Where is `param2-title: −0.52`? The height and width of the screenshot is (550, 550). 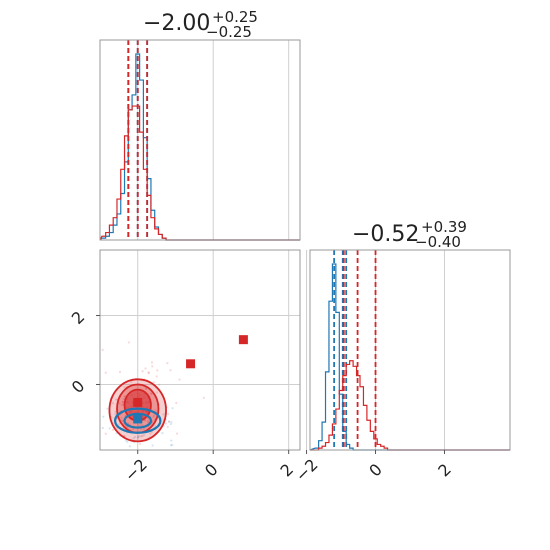 param2-title: −0.52 is located at coordinates (385, 234).